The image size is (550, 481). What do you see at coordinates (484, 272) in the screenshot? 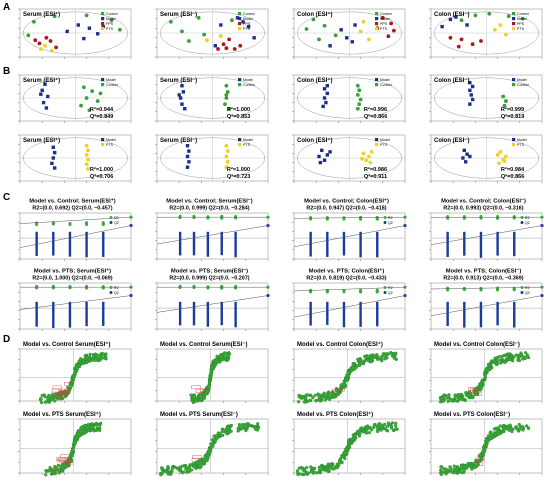
I see `panel-title: Model vs. PTS; Colon(ESI⁻)` at bounding box center [484, 272].